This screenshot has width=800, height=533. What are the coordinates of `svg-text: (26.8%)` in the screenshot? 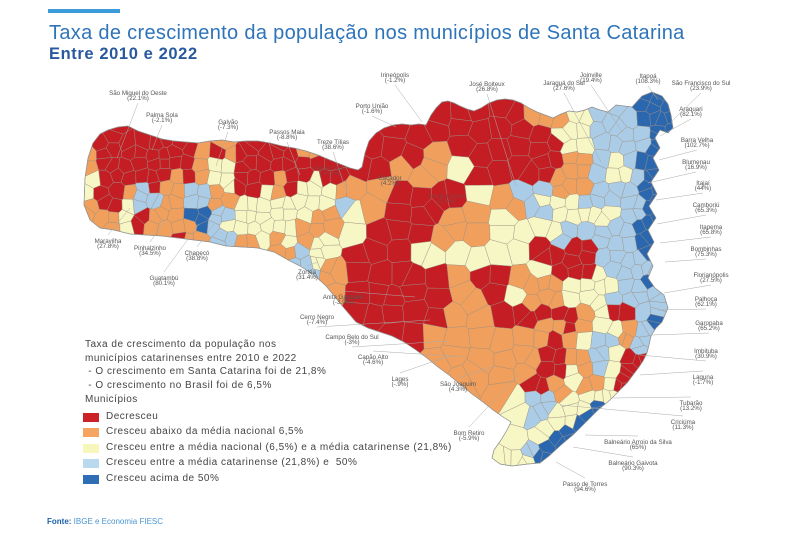 It's located at (487, 89).